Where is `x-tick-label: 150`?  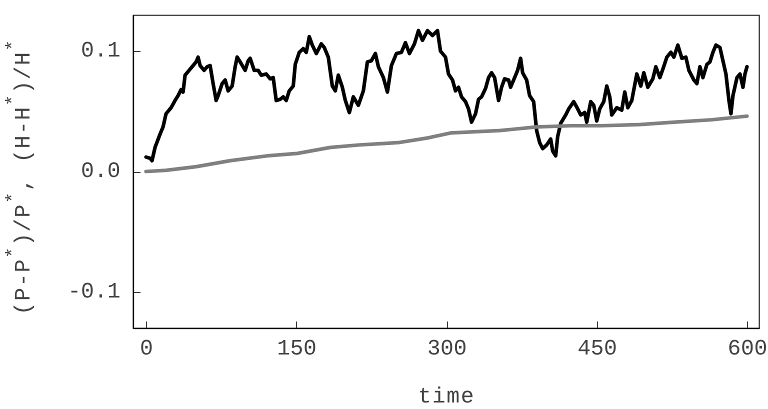 x-tick-label: 150 is located at coordinates (296, 349).